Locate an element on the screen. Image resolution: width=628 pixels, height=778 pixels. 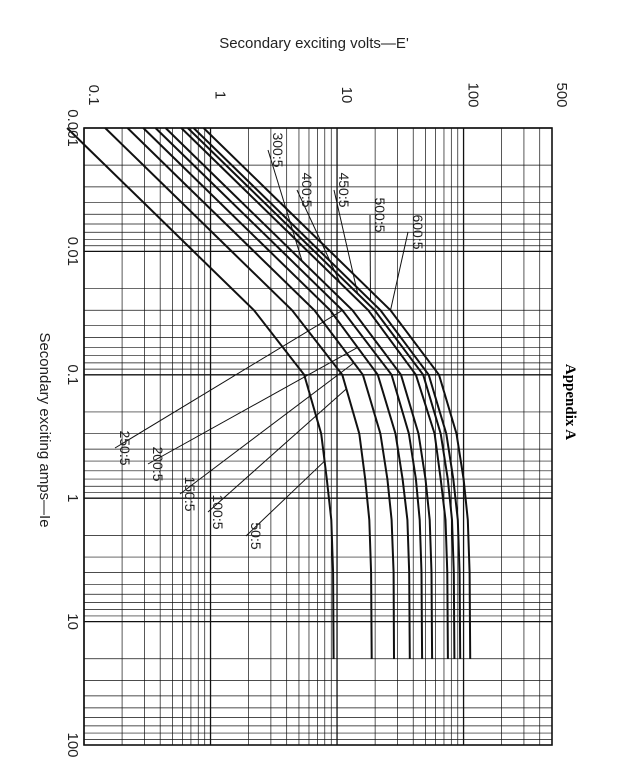
curve-label-50-5: 50:5 is located at coordinates (256, 535).